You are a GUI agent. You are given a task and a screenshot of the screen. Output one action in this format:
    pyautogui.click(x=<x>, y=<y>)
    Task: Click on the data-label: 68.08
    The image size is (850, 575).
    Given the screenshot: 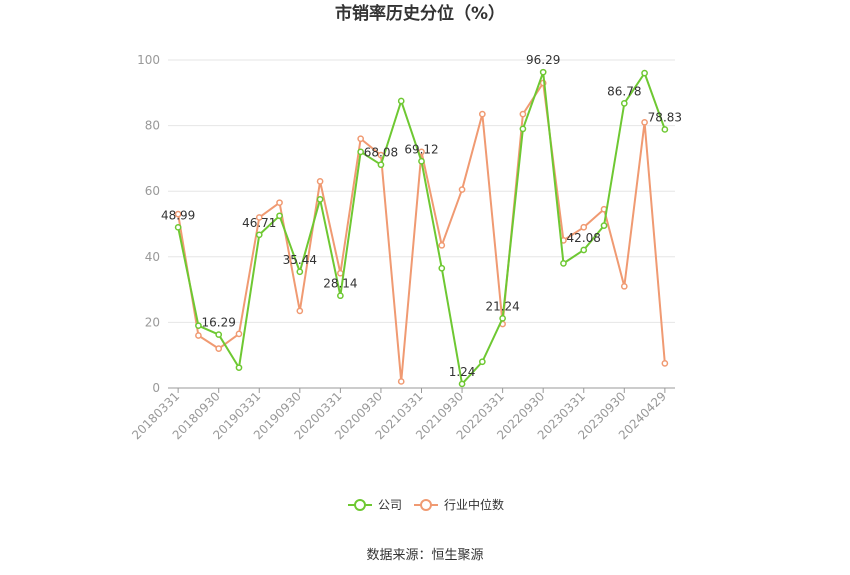 What is the action you would take?
    pyautogui.click(x=381, y=153)
    